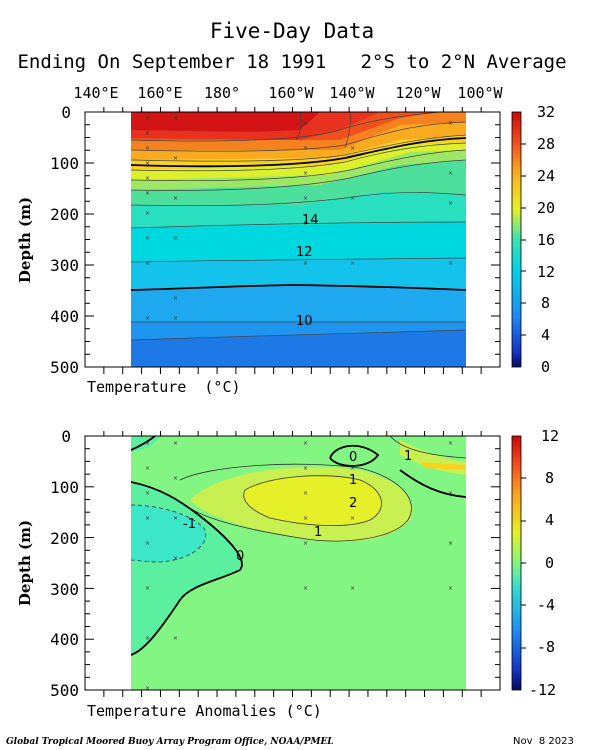  What do you see at coordinates (292, 31) in the screenshot?
I see `chart-title: Five-Day Data` at bounding box center [292, 31].